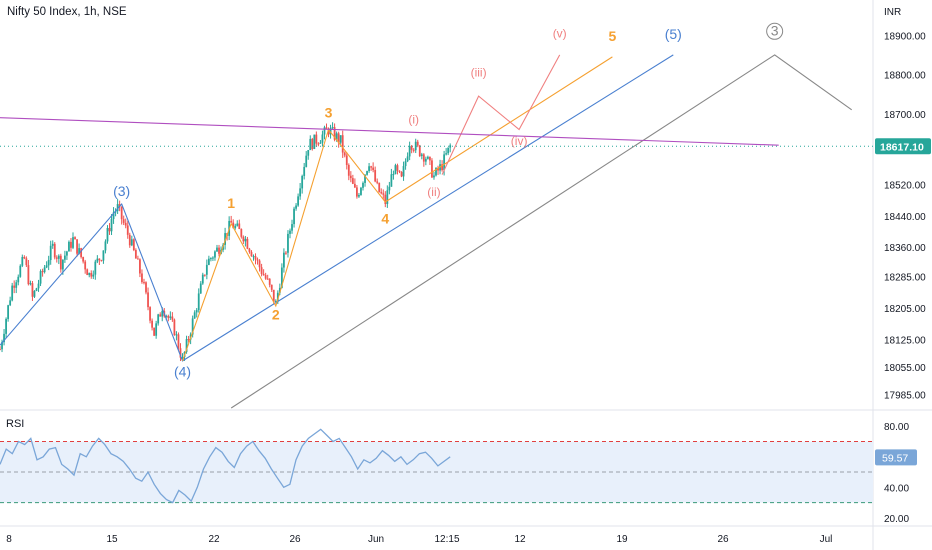  I want to click on price-tick-label: 18360.00, so click(905, 248).